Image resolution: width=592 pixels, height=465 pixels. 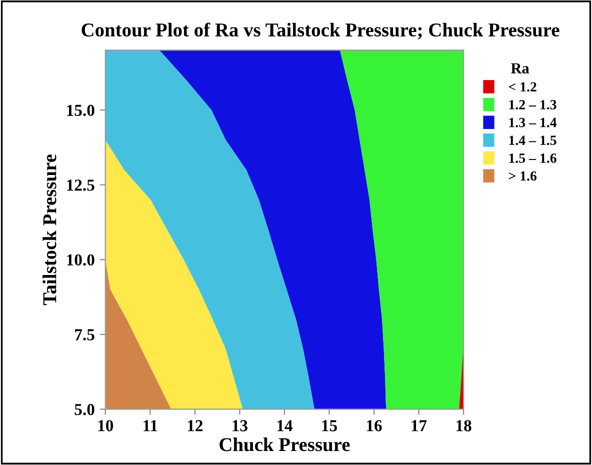 I want to click on x-tick-label: 18, so click(x=464, y=426).